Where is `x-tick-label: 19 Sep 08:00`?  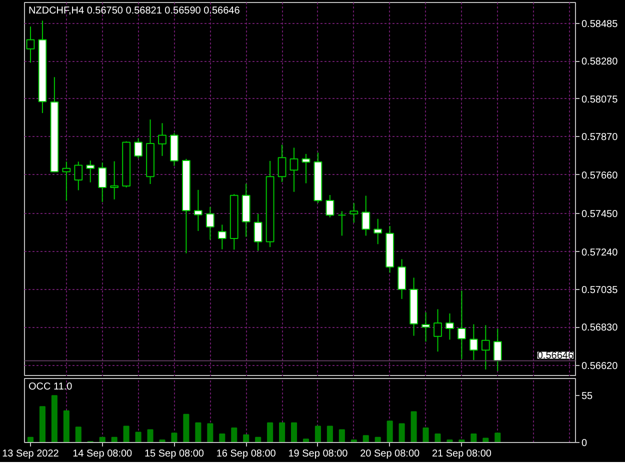 x-tick-label: 19 Sep 08:00 is located at coordinates (318, 454).